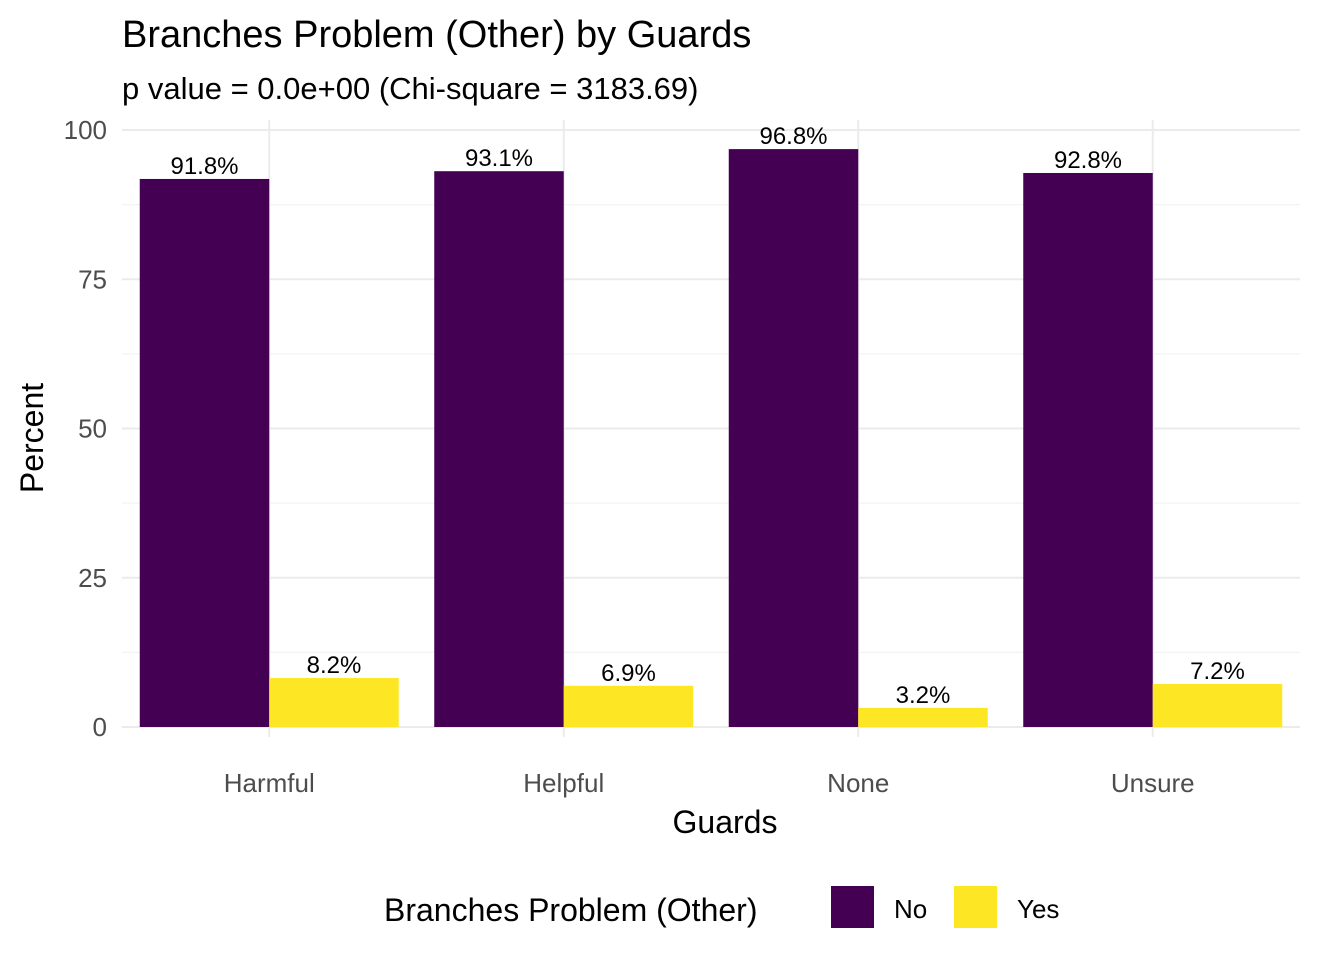 The height and width of the screenshot is (960, 1344). Describe the element at coordinates (1038, 909) in the screenshot. I see `legend-label-yes: Yes` at that location.